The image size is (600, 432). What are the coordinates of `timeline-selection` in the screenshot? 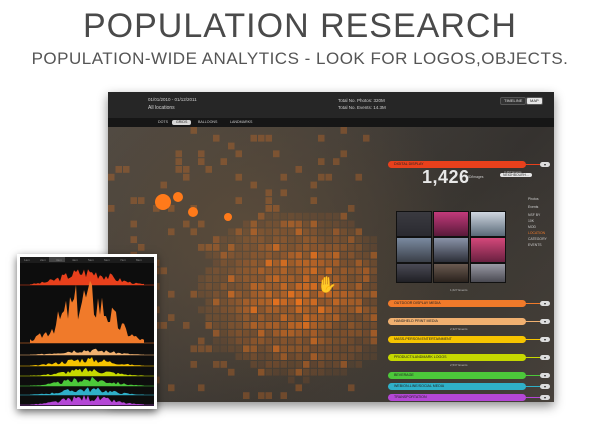 It's located at (57, 259).